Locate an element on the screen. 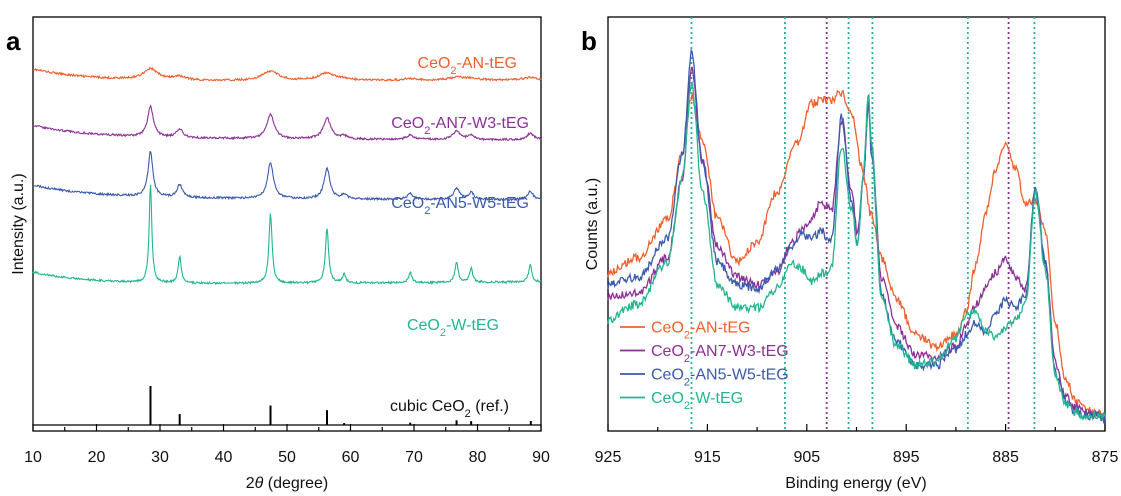 The image size is (1121, 496). x-tick-label: 30 is located at coordinates (160, 457).